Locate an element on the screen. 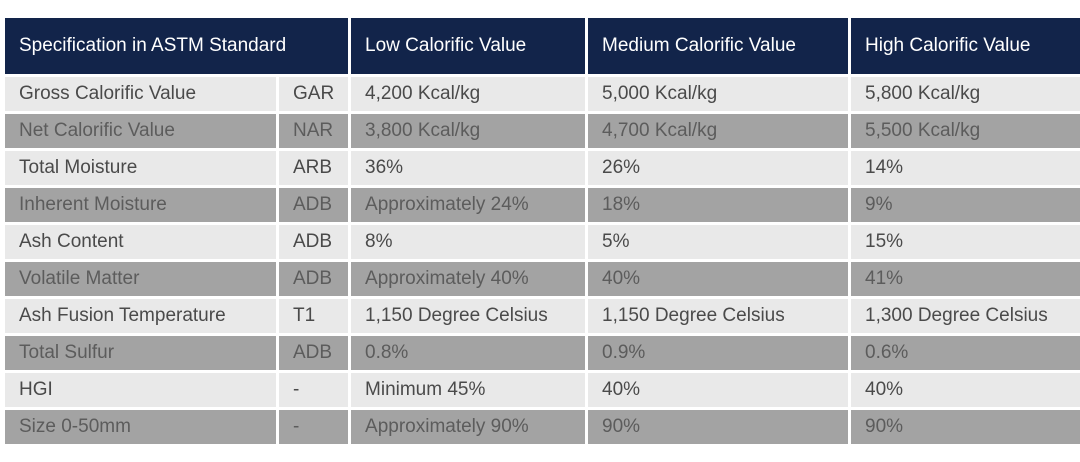  cell-basis: ARB is located at coordinates (314, 168).